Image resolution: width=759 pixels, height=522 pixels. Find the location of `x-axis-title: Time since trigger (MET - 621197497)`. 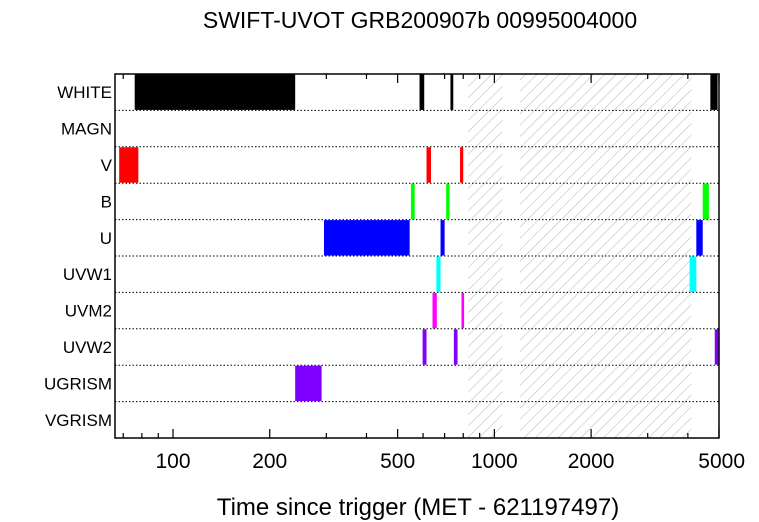

x-axis-title: Time since trigger (MET - 621197497) is located at coordinates (418, 507).